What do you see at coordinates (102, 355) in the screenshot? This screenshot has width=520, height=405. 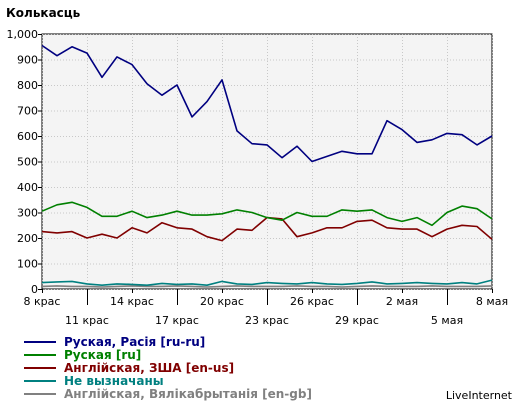 I see `legend-label: Руская [ru]` at bounding box center [102, 355].